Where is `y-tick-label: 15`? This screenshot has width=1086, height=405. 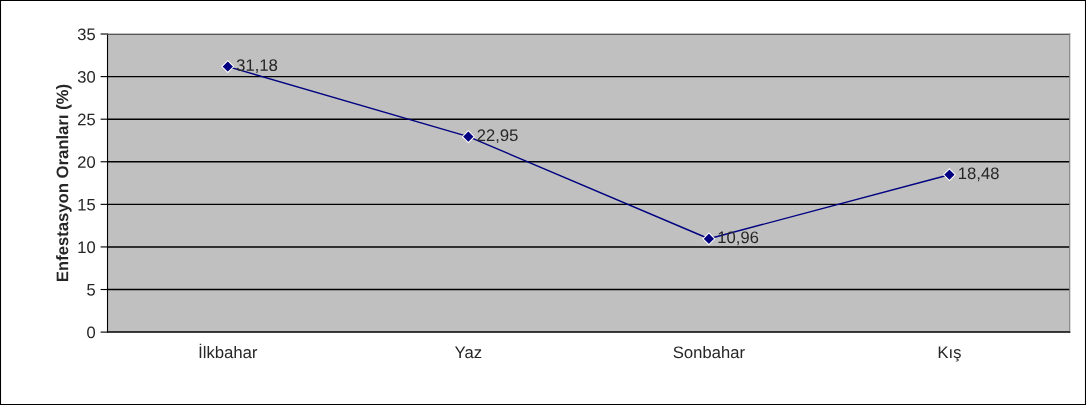
y-tick-label: 15 is located at coordinates (87, 204).